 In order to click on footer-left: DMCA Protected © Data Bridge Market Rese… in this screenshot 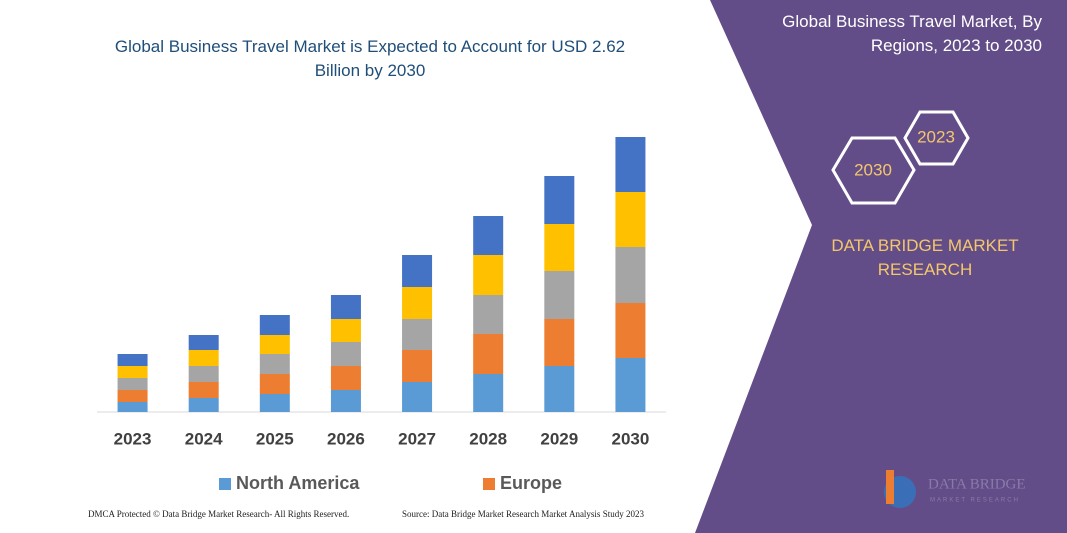, I will do `click(218, 514)`.